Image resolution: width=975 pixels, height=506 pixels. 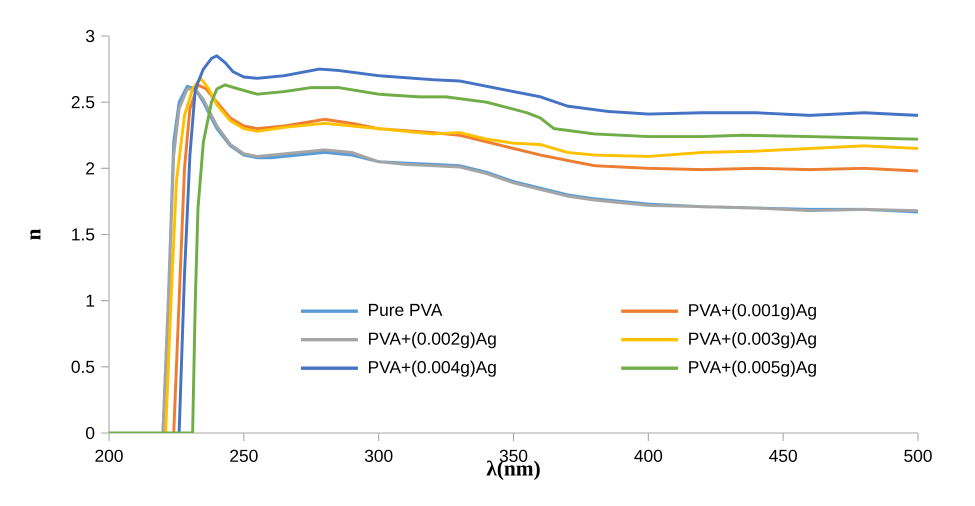 I want to click on y-tick-label: 1.5, so click(x=83, y=234).